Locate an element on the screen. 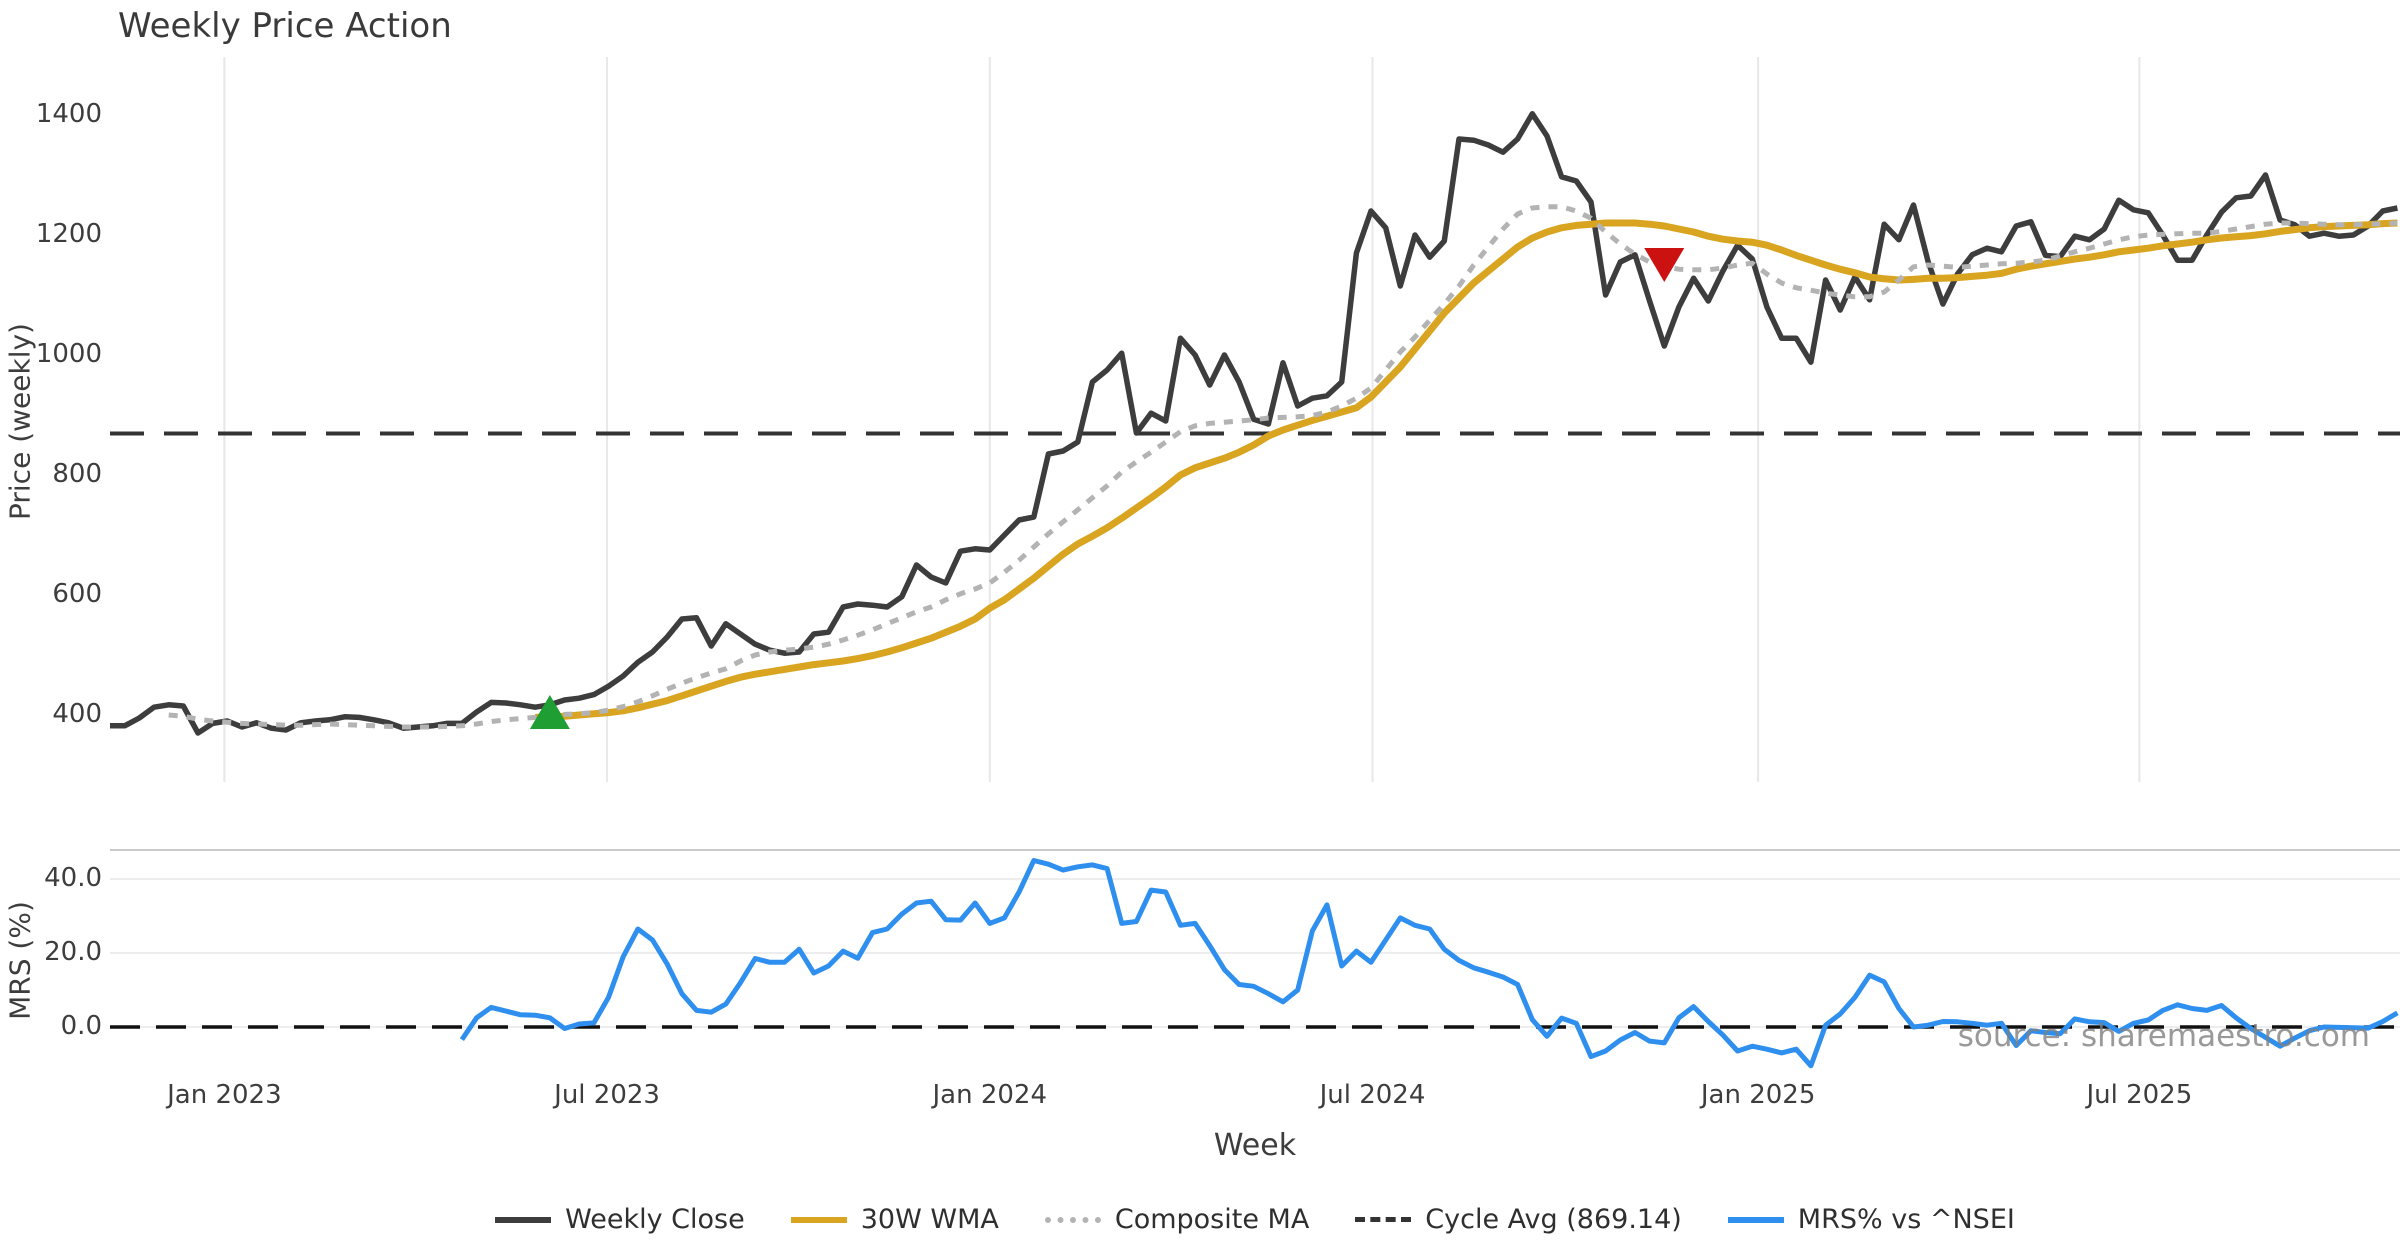 Image resolution: width=2400 pixels, height=1260 pixels. x-tick: Jan 2025 is located at coordinates (1758, 1095).